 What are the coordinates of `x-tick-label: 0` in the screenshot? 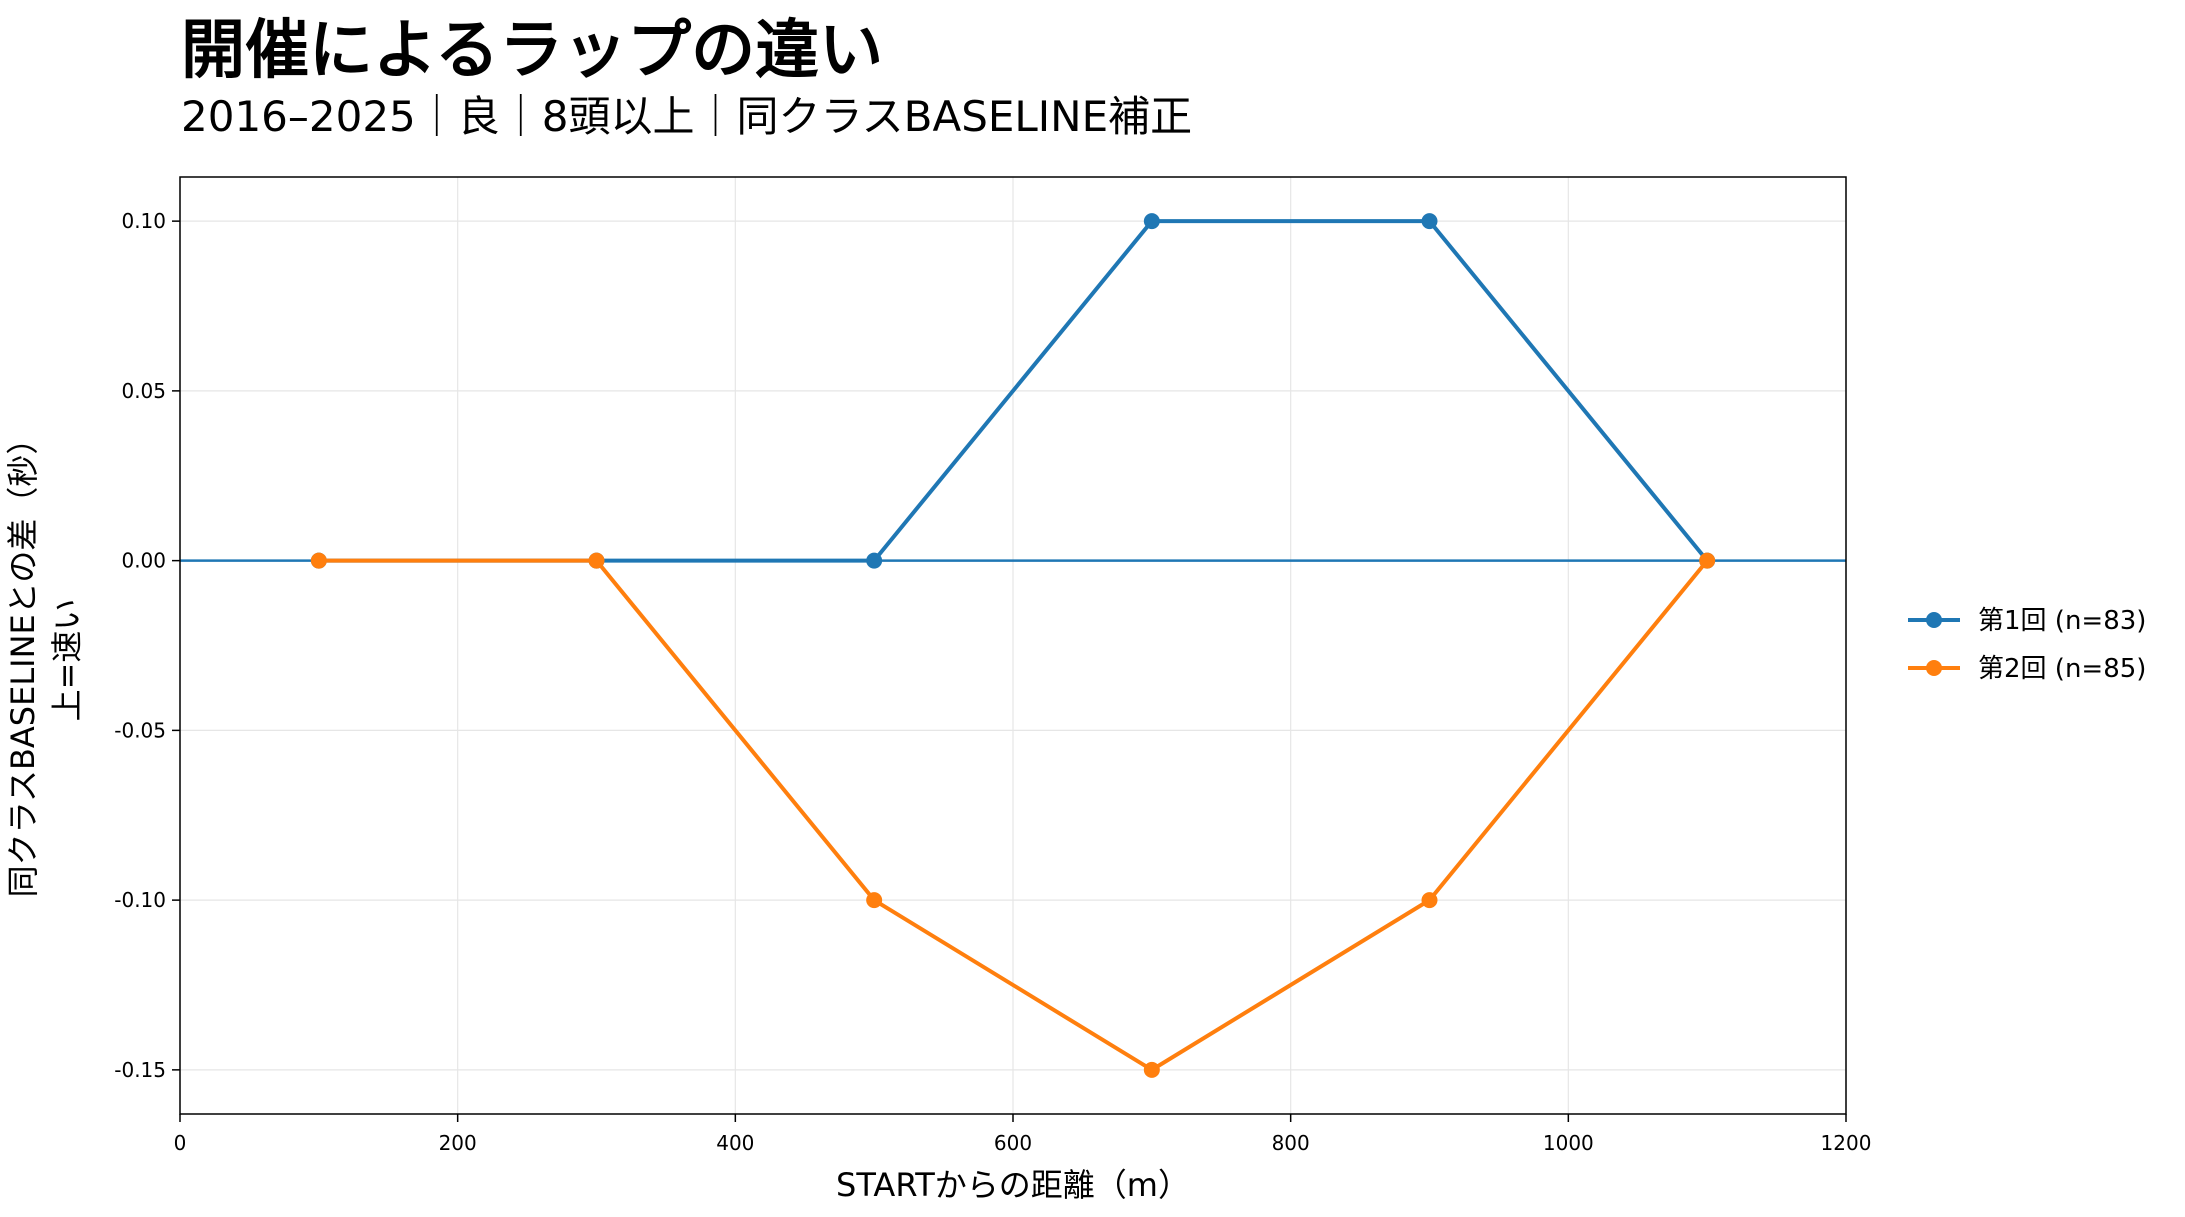 It's located at (180, 1143).